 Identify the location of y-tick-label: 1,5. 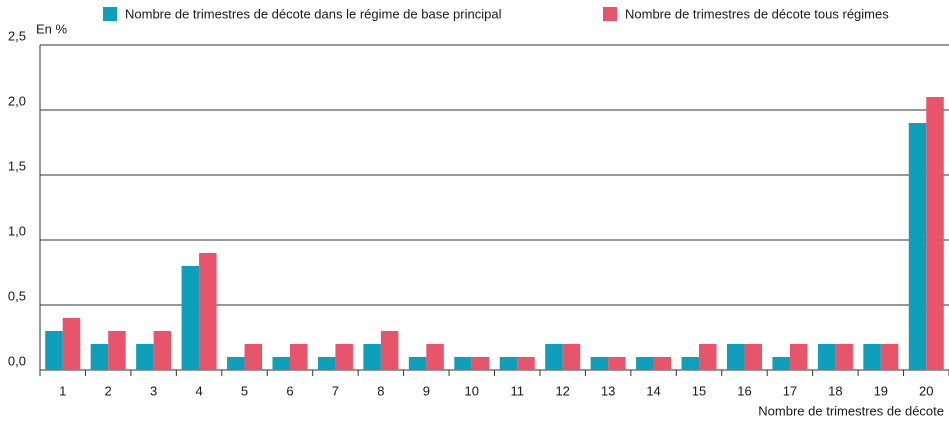
(17, 165).